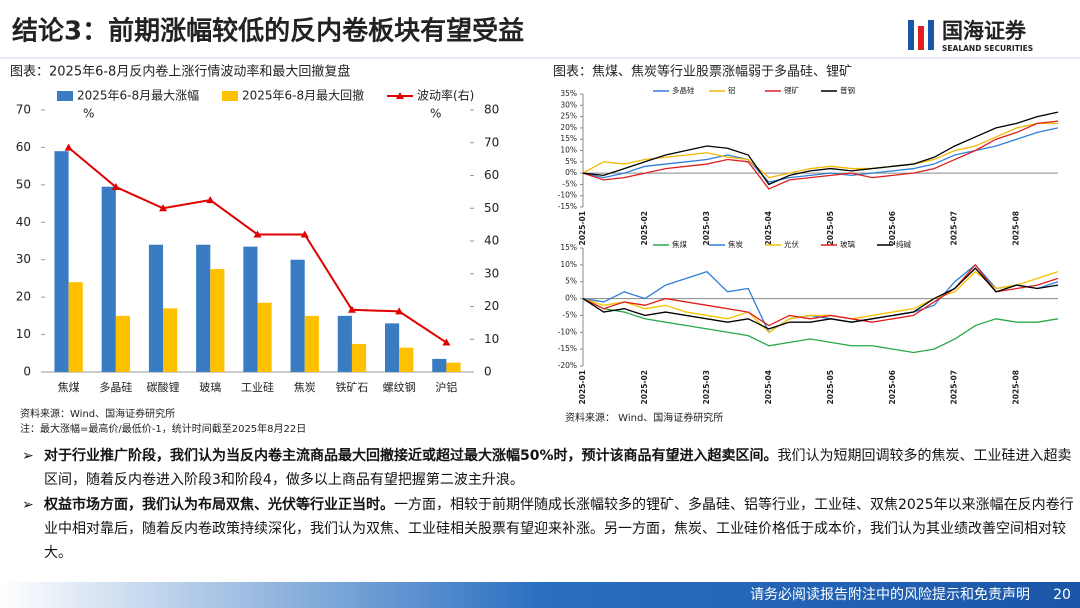  Describe the element at coordinates (987, 48) in the screenshot. I see `logo-en: SEALAND SECURITIES` at that location.